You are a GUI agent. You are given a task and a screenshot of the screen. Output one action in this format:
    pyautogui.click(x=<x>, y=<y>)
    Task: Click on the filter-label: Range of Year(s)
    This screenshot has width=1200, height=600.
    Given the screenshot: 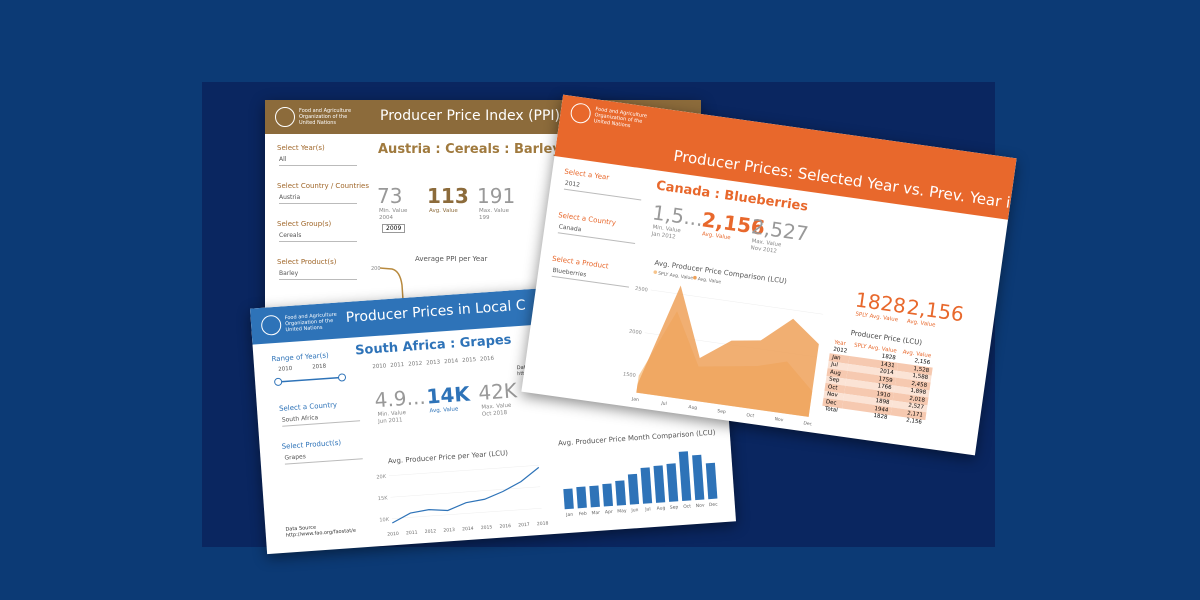 What is the action you would take?
    pyautogui.click(x=300, y=357)
    